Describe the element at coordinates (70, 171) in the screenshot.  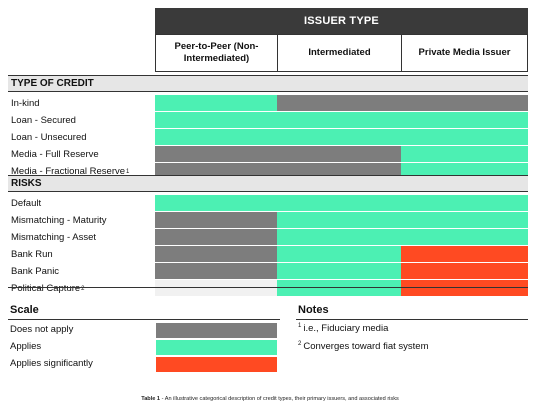
I see `row-label: Media - Fractional Reserve 1` at that location.